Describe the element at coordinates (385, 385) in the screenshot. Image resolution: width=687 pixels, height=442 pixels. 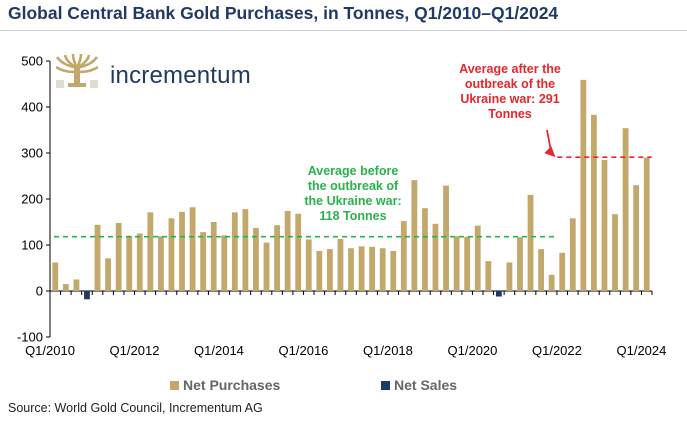
I see `legend-swatch-sales` at that location.